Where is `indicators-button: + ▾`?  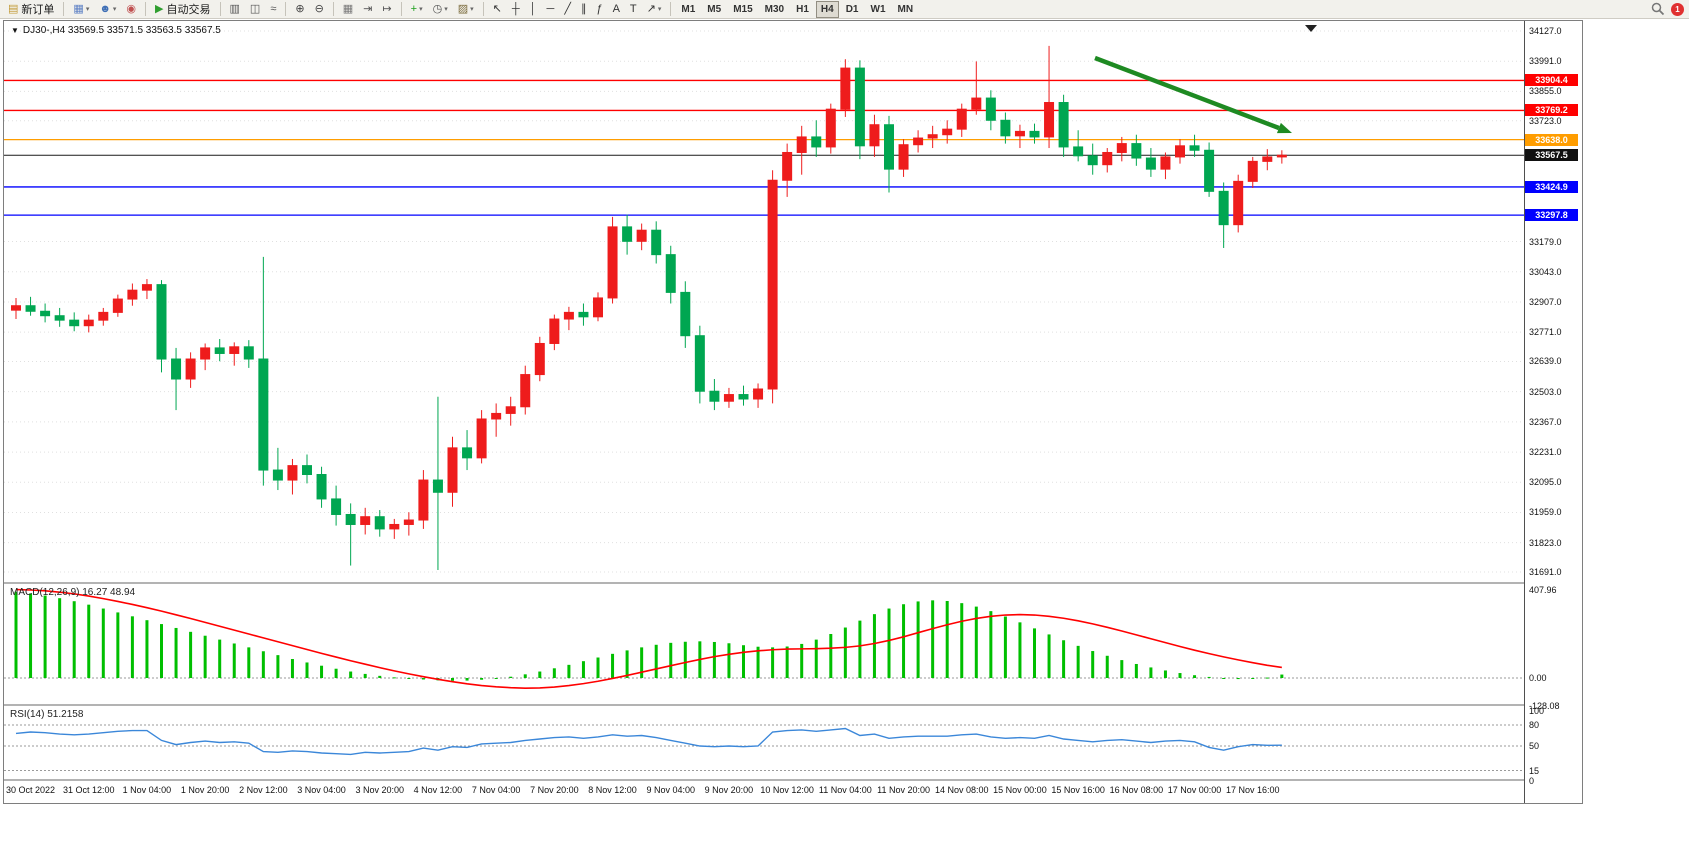
indicators-button: + ▾ is located at coordinates (417, 9).